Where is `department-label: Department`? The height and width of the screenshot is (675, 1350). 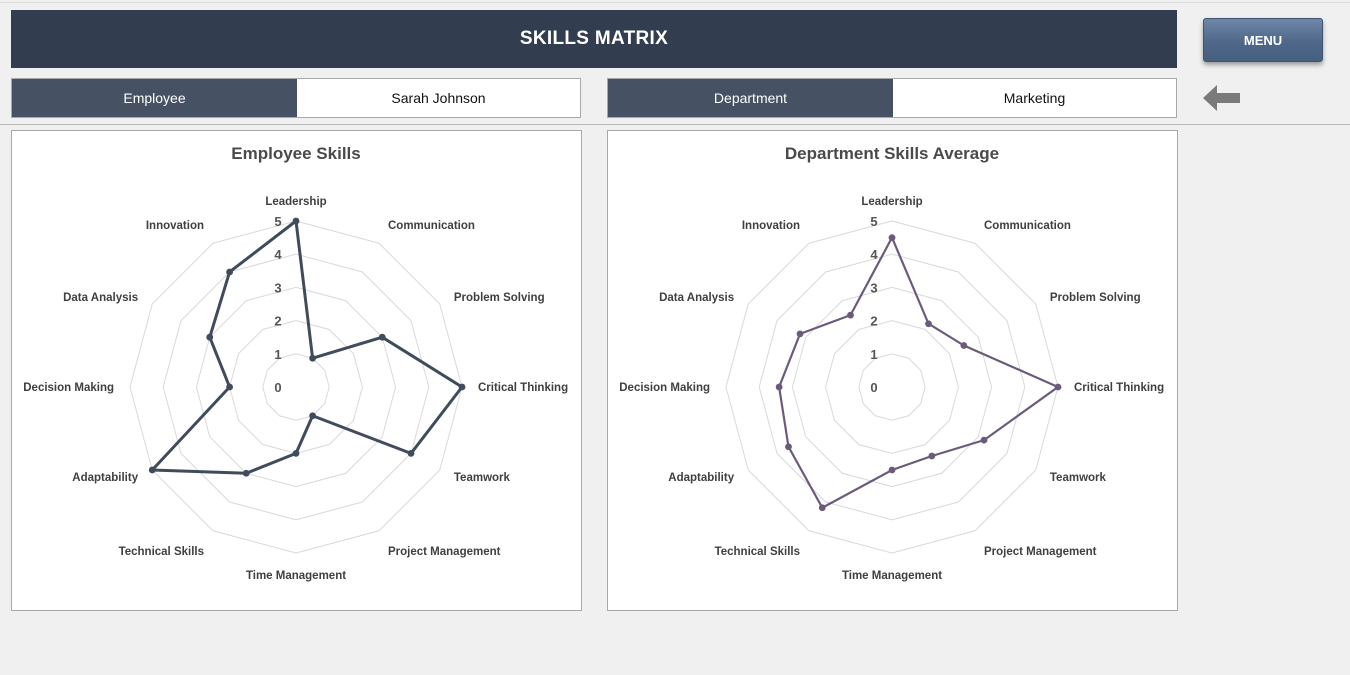 department-label: Department is located at coordinates (750, 98).